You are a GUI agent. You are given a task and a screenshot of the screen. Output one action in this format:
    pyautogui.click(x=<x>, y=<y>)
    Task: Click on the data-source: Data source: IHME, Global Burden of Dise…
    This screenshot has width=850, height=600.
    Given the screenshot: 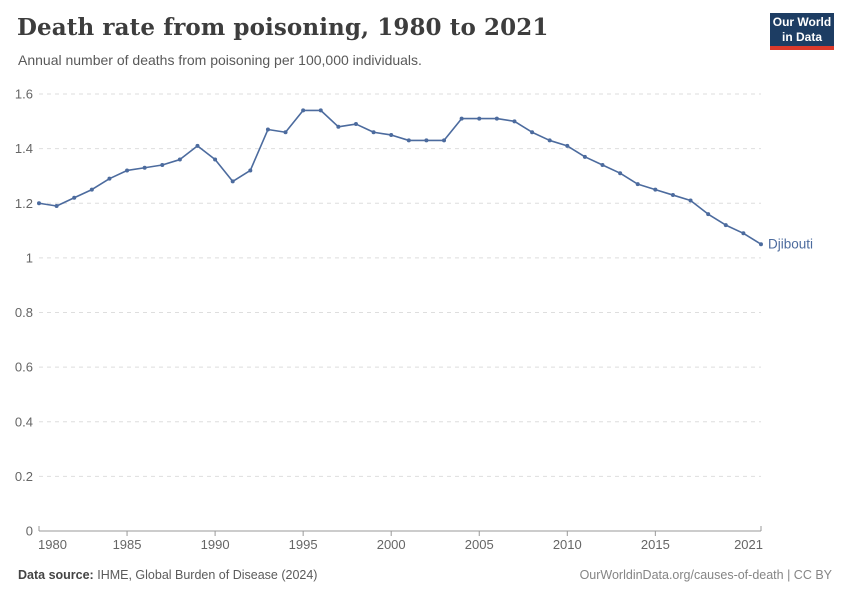 What is the action you would take?
    pyautogui.click(x=167, y=575)
    